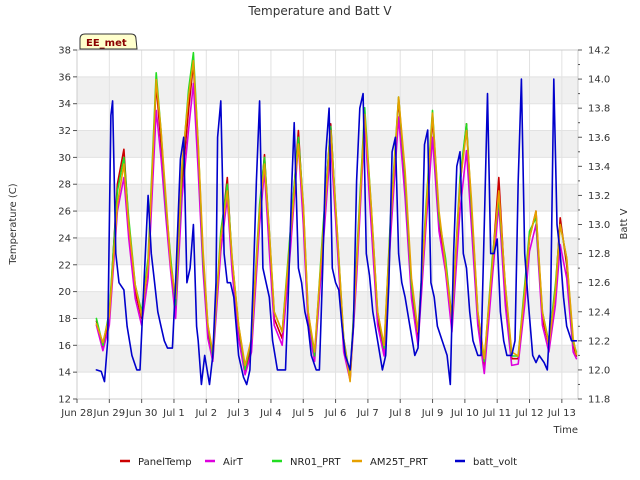 This screenshot has height=480, width=640. I want to click on y-tick-label: 26, so click(64, 212).